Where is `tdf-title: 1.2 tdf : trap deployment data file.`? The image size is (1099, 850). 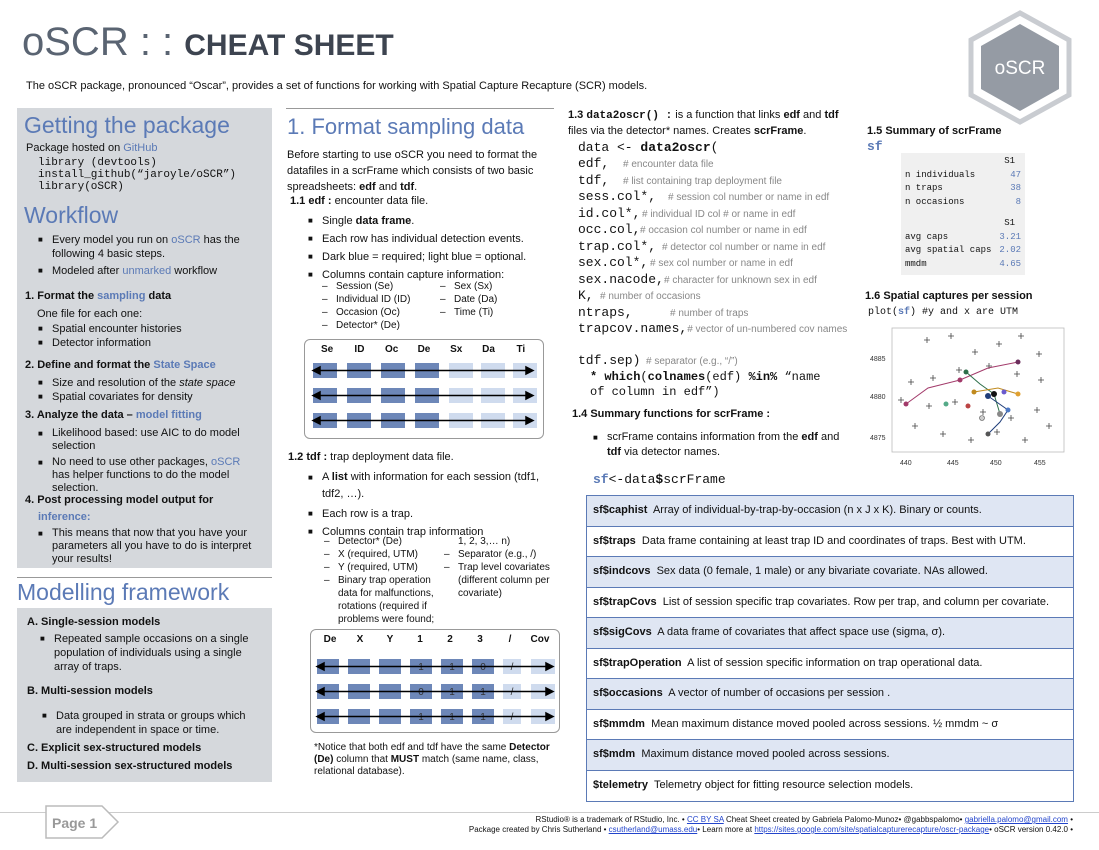 tdf-title: 1.2 tdf : trap deployment data file. is located at coordinates (371, 457).